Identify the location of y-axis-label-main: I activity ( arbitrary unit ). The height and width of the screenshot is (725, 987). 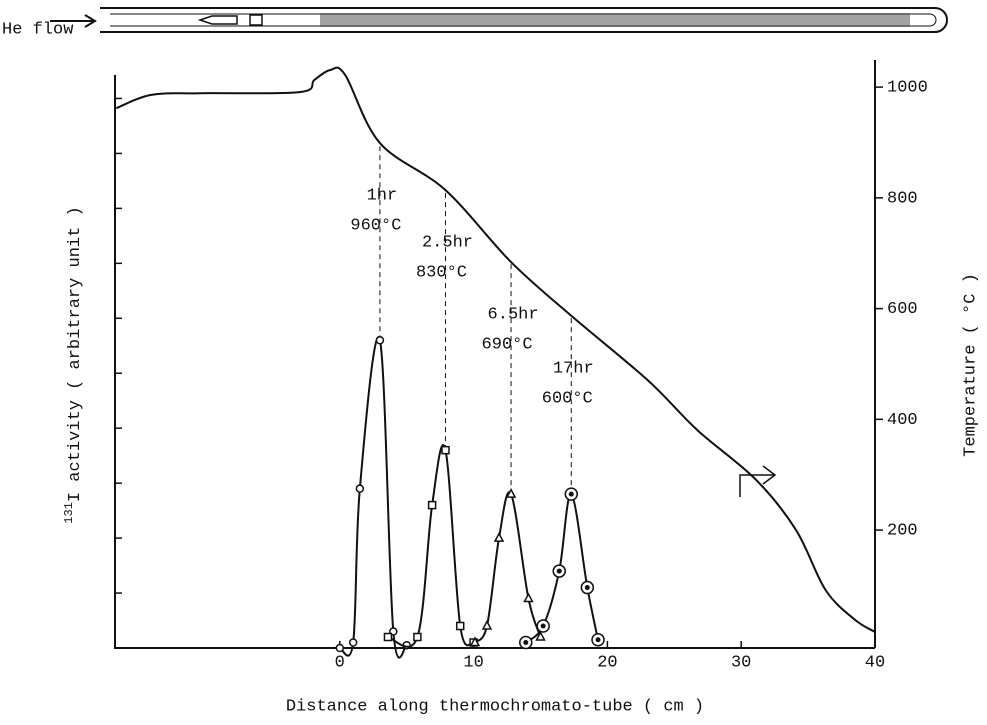
(75, 354).